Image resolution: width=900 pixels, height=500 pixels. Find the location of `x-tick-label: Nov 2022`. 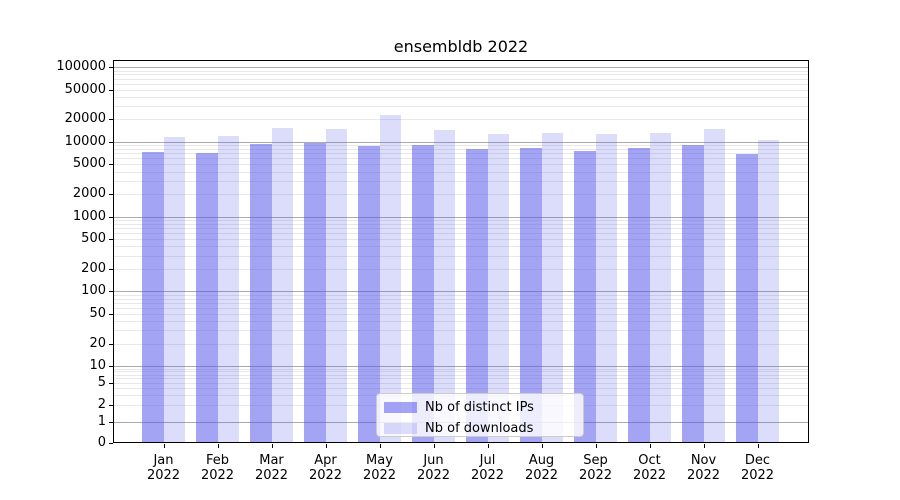

x-tick-label: Nov 2022 is located at coordinates (703, 468).